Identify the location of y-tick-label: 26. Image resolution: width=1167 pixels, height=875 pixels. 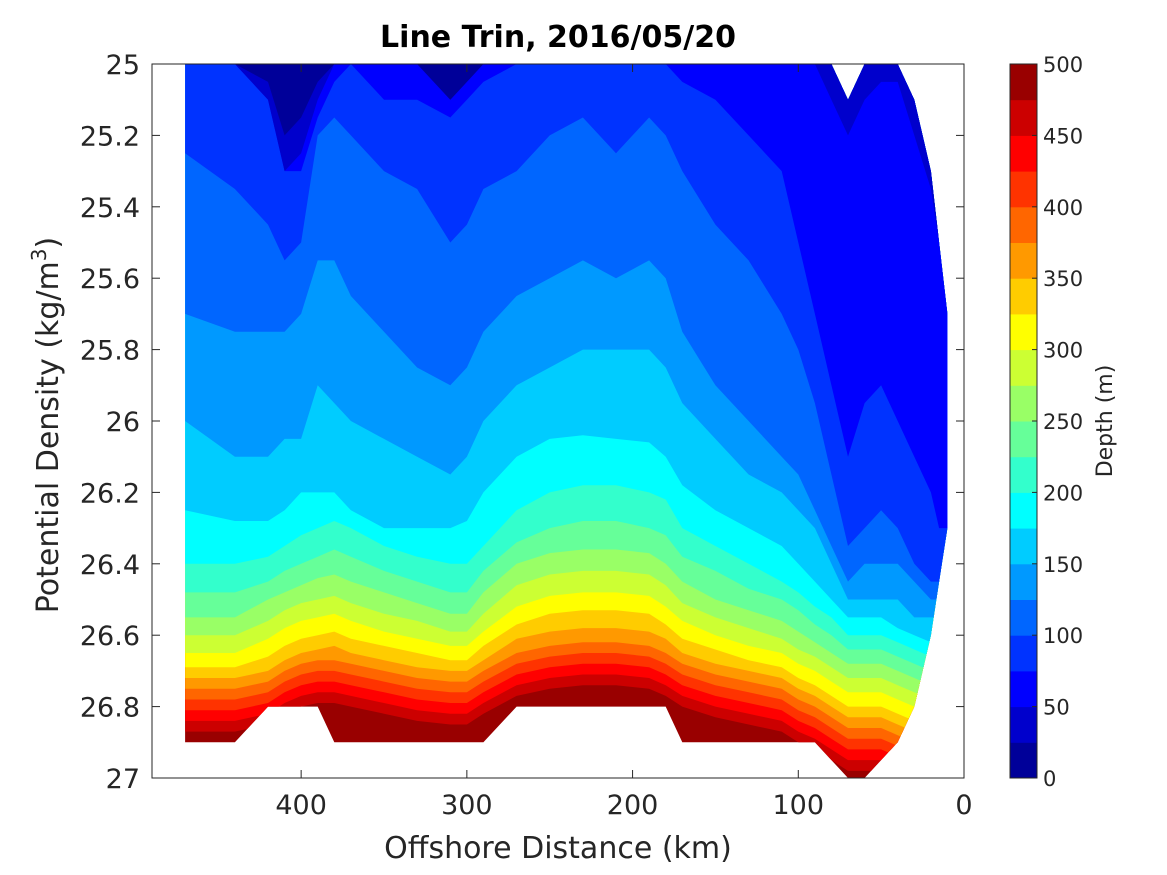
(123, 422).